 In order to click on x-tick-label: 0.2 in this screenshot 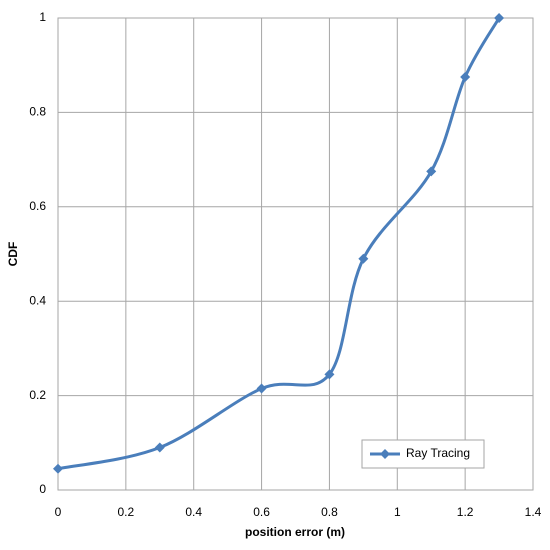, I will do `click(126, 512)`.